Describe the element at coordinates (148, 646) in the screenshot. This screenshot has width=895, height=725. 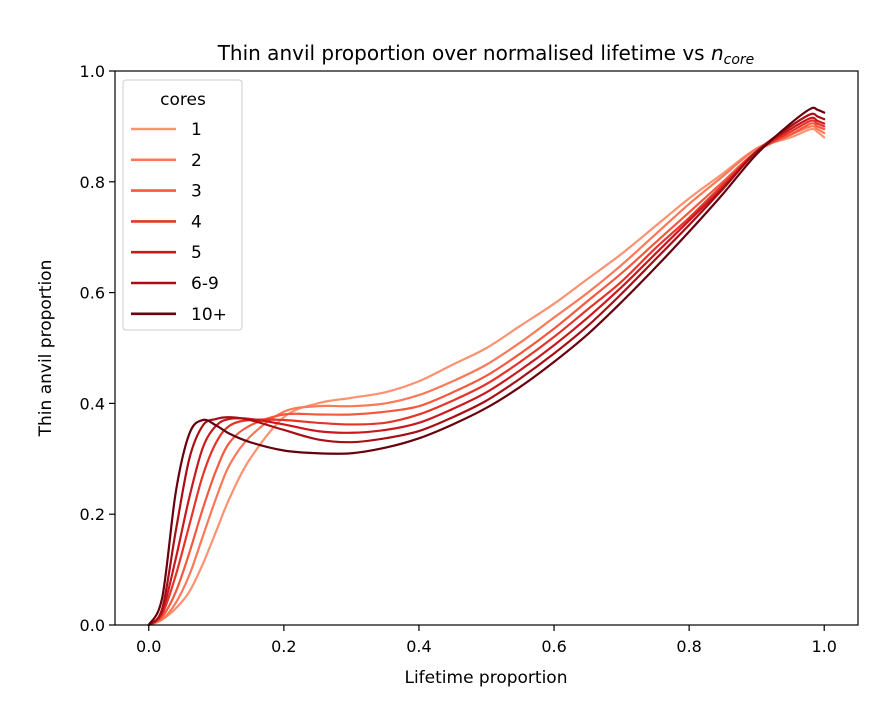
I see `x-tick-label: 0.0` at that location.